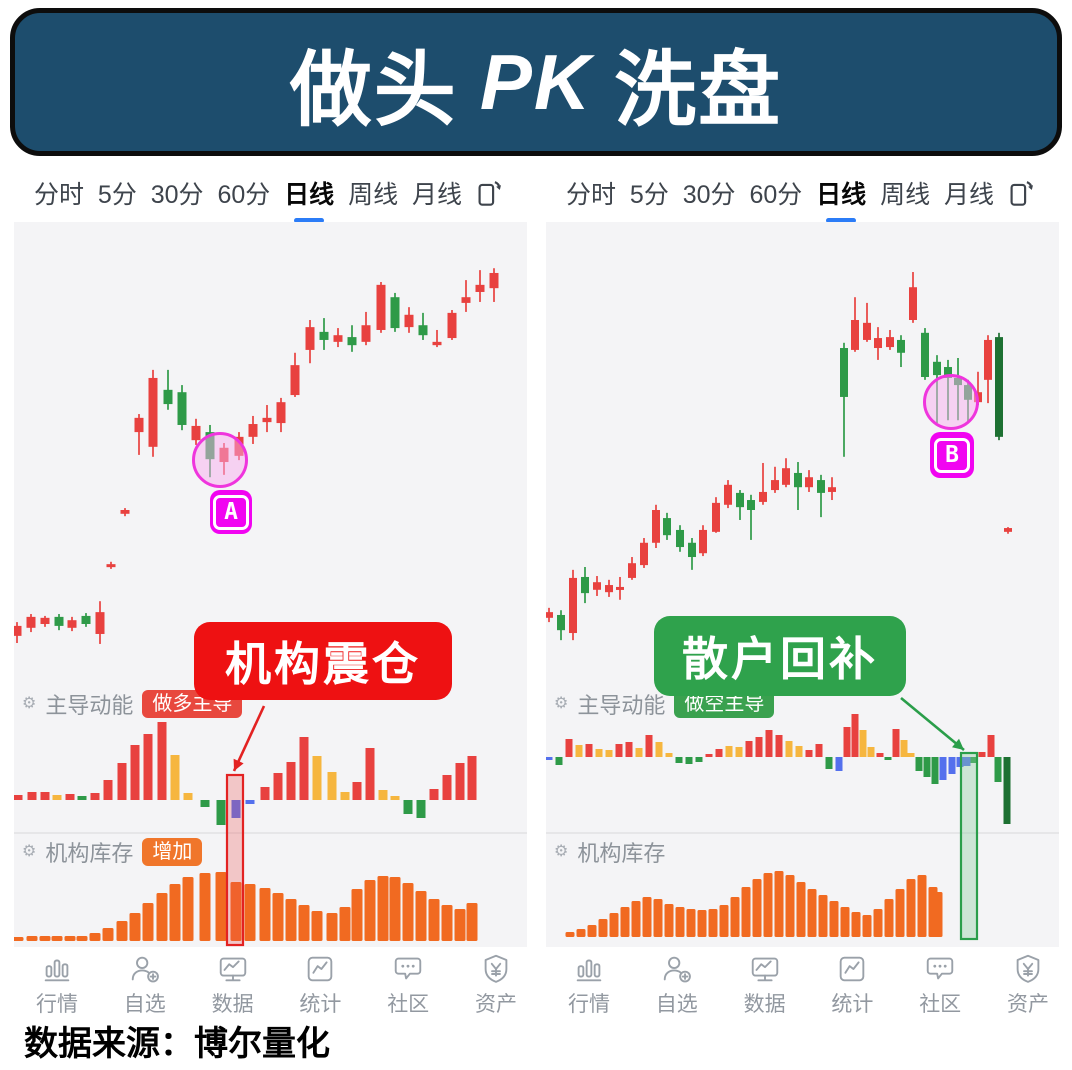  Describe the element at coordinates (220, 460) in the screenshot. I see `annotation-circle-a` at that location.